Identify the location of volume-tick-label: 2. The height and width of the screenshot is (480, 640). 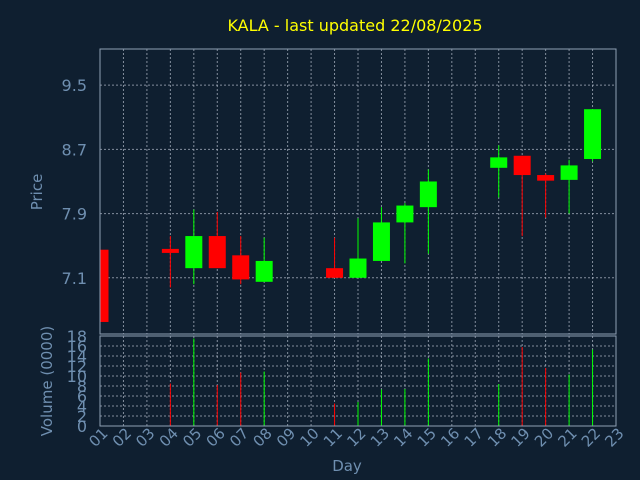
(82, 416).